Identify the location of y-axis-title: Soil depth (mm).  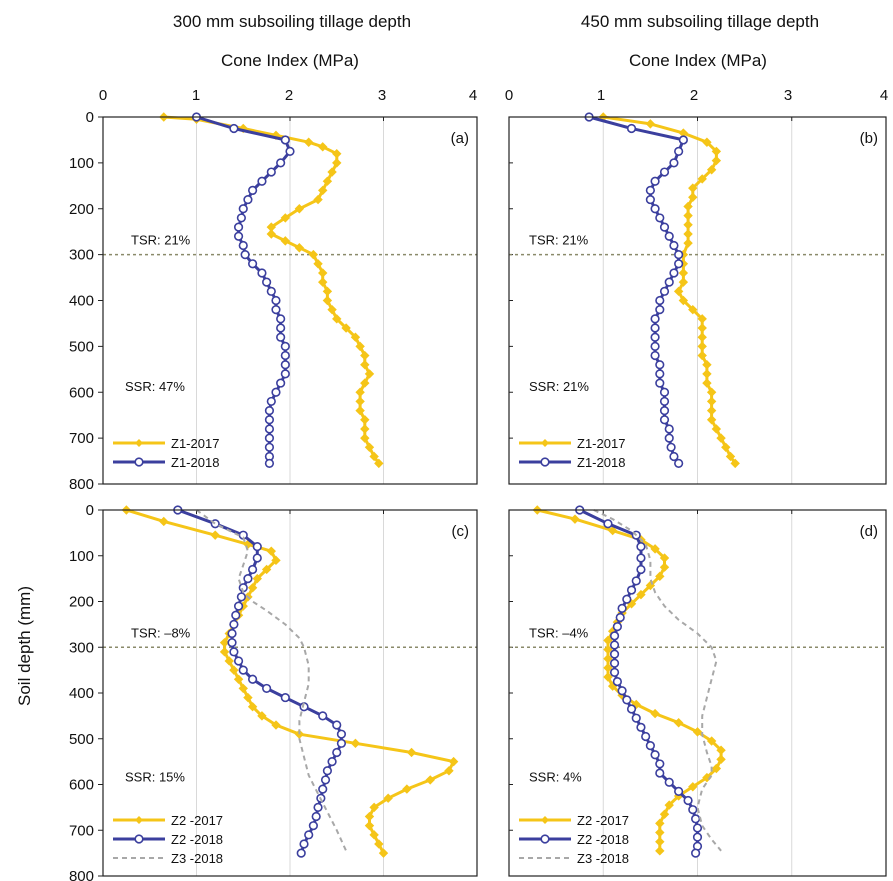
(24, 646).